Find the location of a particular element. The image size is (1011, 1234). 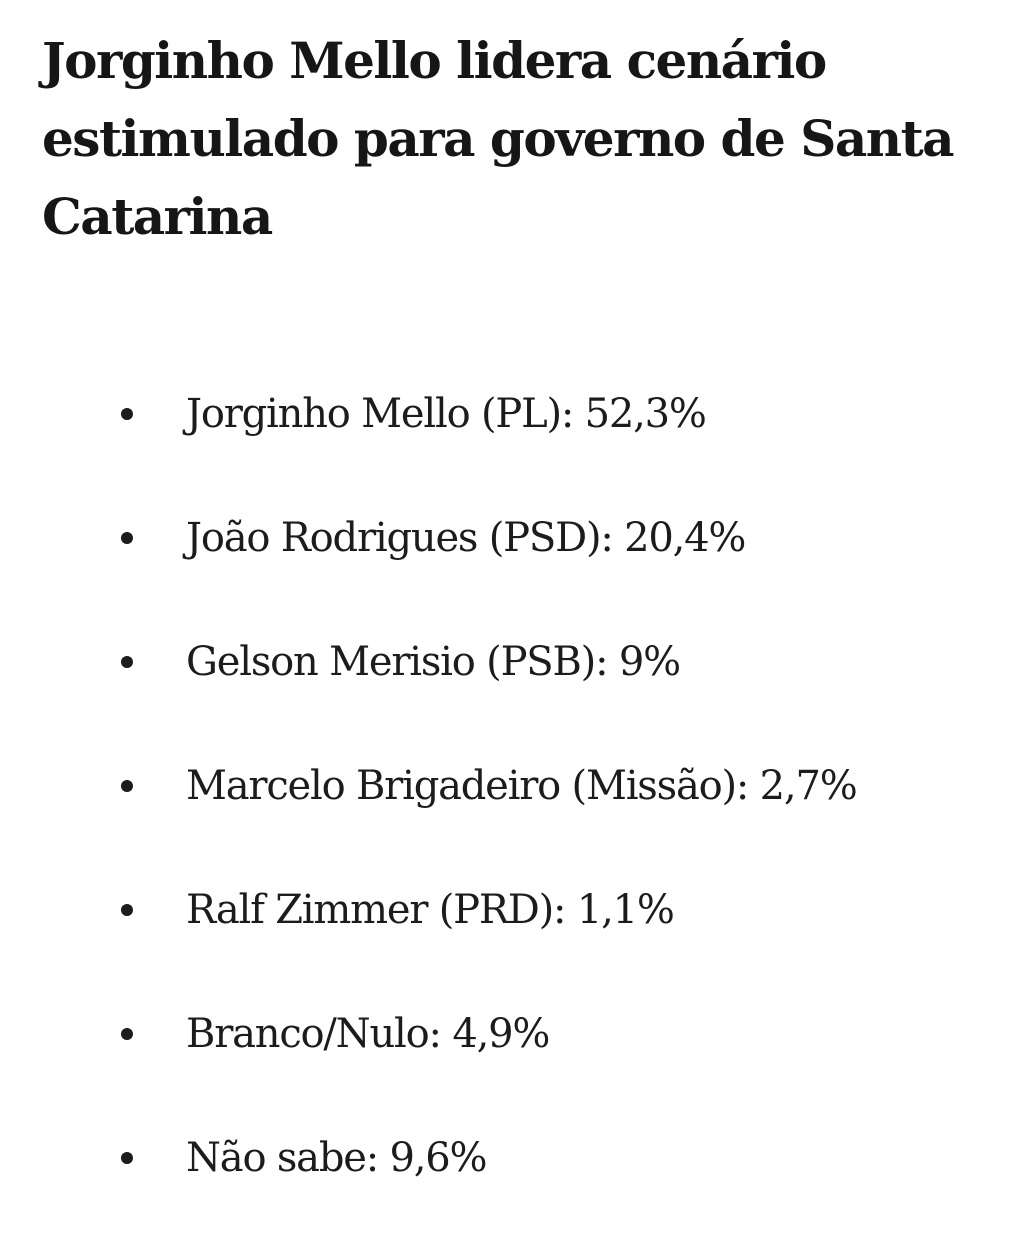

result-text: Marcelo Brigadeiro (Missão): 2,7% is located at coordinates (522, 786).